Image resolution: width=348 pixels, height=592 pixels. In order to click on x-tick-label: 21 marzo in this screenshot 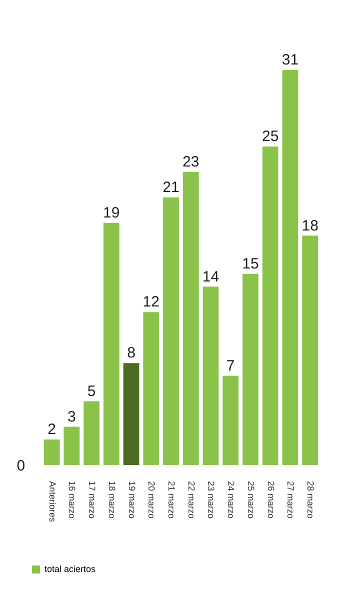, I will do `click(171, 500)`.